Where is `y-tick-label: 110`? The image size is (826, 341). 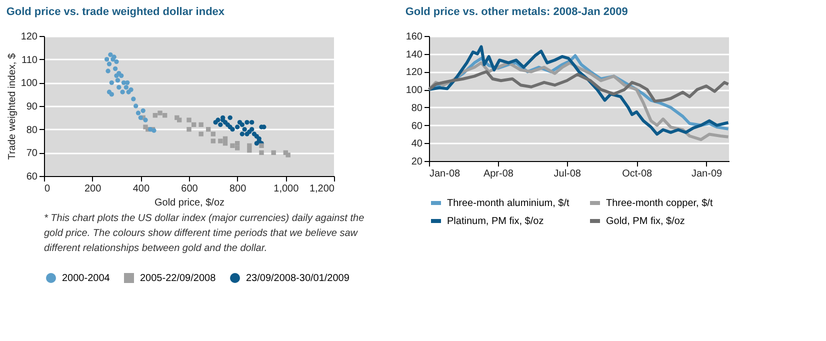 y-tick-label: 110 is located at coordinates (30, 60).